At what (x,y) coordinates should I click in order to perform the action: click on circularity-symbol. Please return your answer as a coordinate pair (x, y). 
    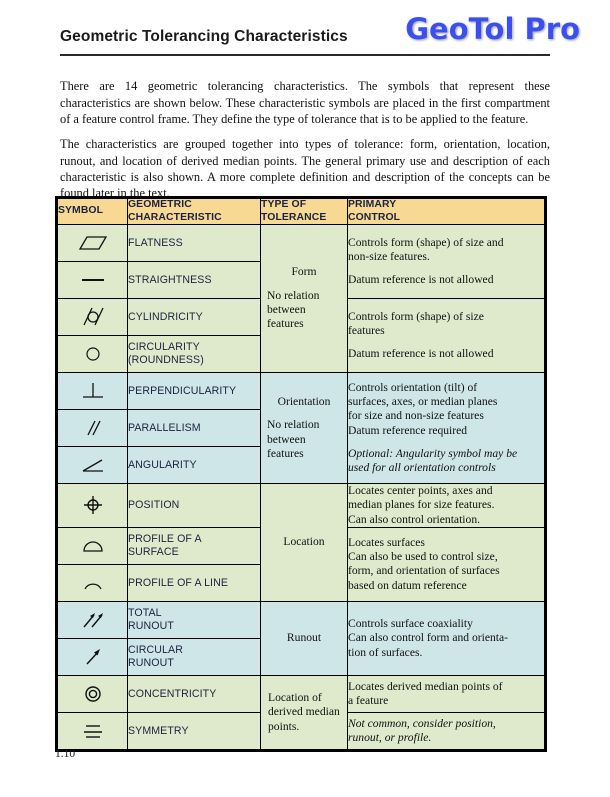
    Looking at the image, I should click on (92, 354).